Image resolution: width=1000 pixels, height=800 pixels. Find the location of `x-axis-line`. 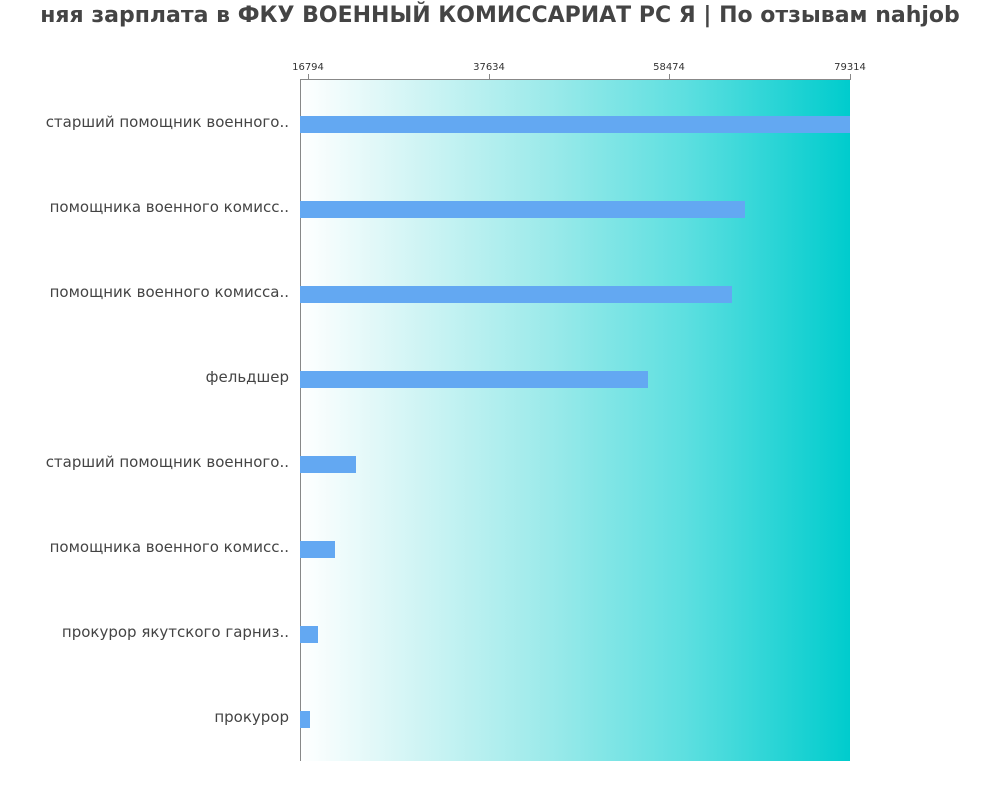

x-axis-line is located at coordinates (575, 79).